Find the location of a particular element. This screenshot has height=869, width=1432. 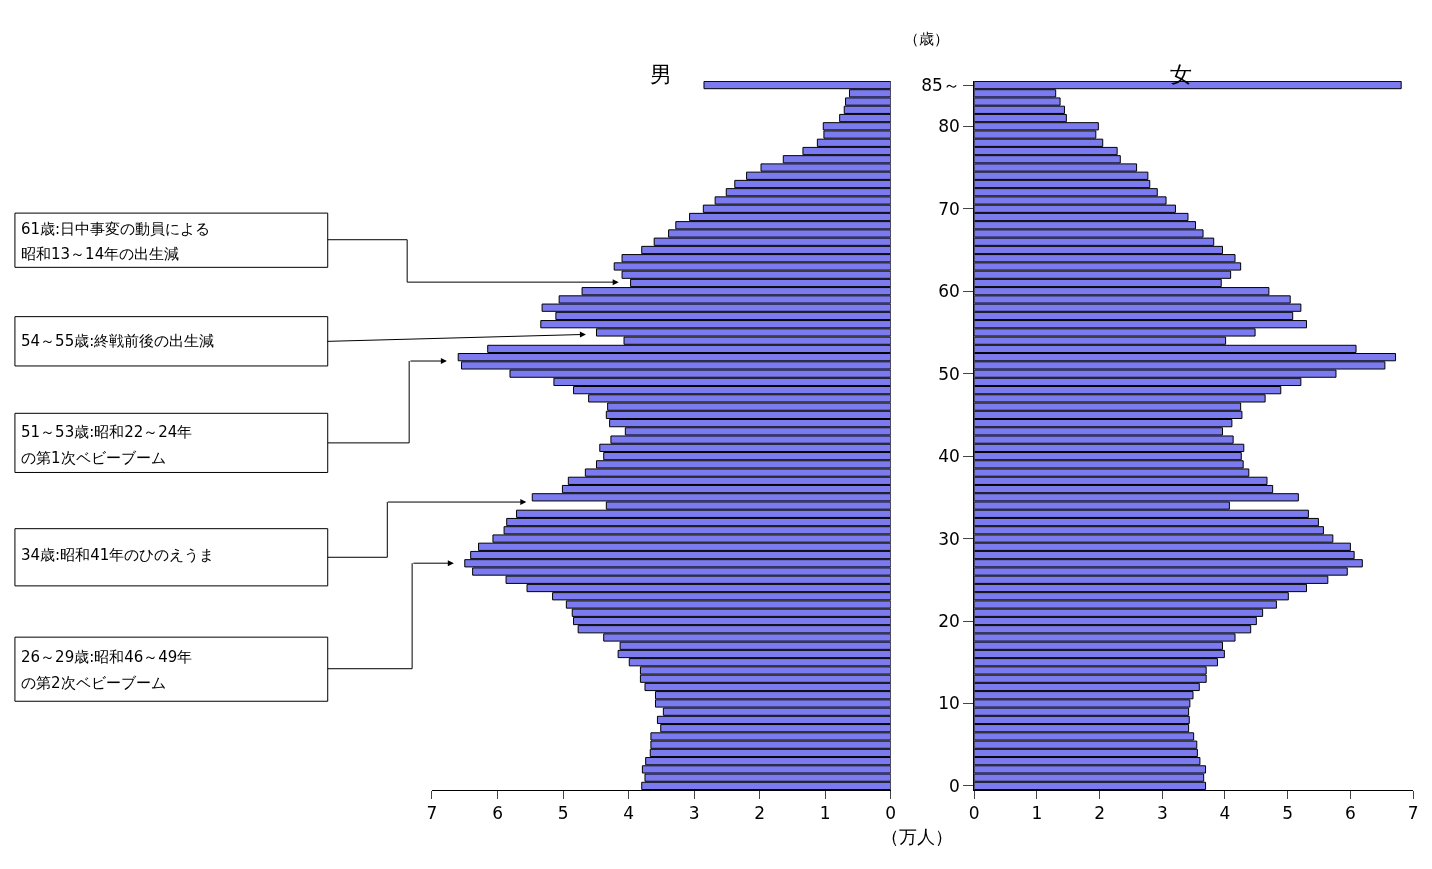

chart-title: 女 is located at coordinates (1181, 74).